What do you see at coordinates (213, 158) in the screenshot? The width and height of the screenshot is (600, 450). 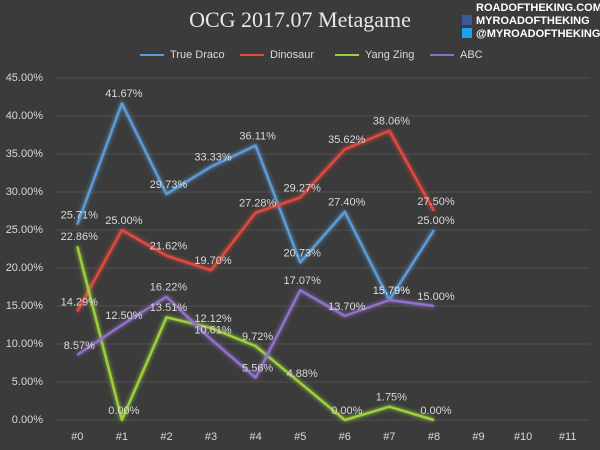 I see `data-label: 33.33%` at bounding box center [213, 158].